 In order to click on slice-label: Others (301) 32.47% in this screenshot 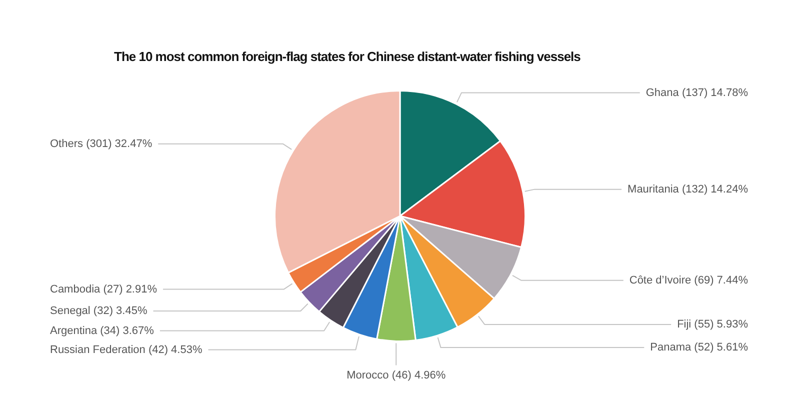, I will do `click(101, 144)`.